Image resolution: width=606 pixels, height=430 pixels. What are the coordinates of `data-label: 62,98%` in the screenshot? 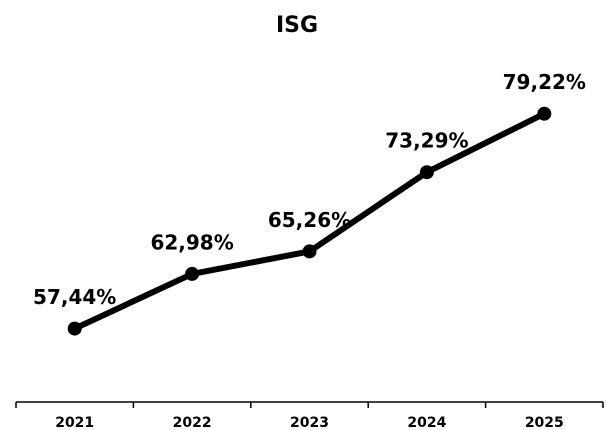 It's located at (191, 242).